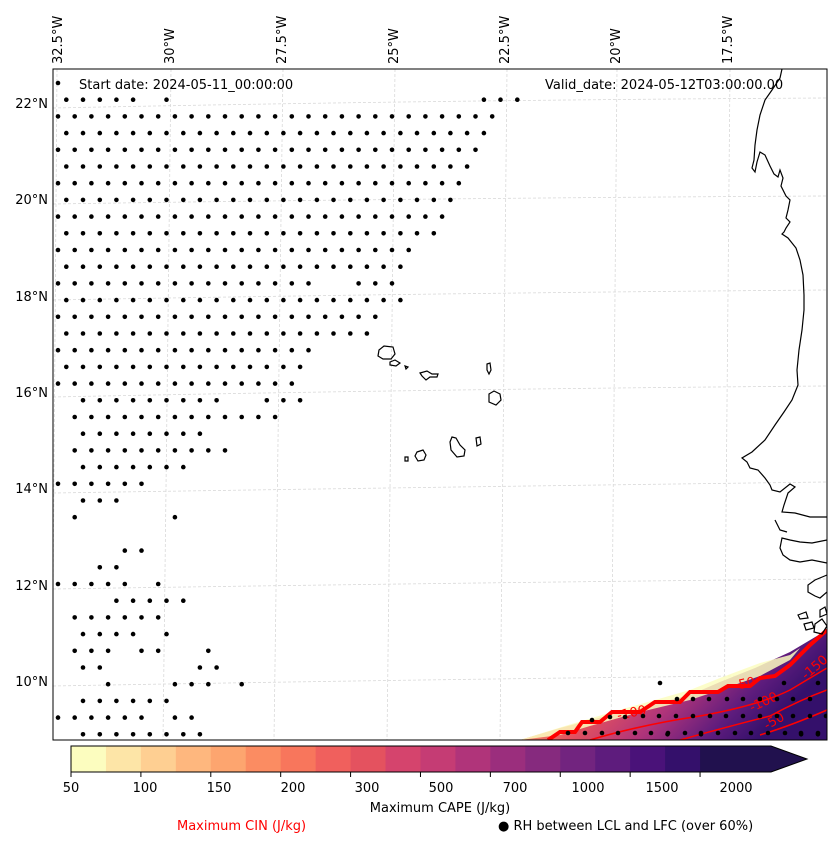 Image resolution: width=837 pixels, height=845 pixels. What do you see at coordinates (31, 297) in the screenshot?
I see `lat-tick-18n: 18°N` at bounding box center [31, 297].